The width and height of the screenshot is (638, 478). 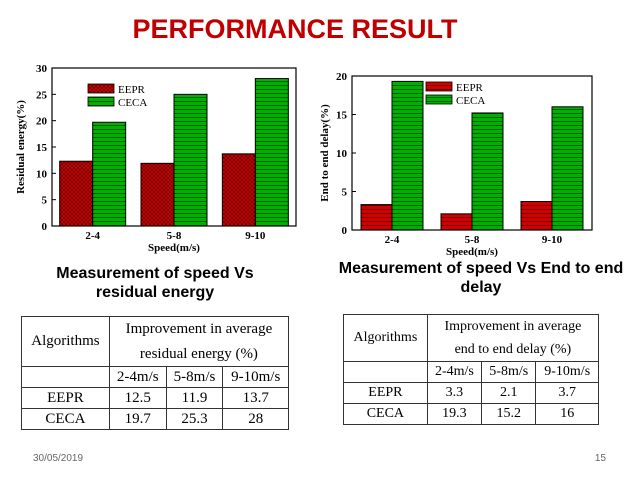 What do you see at coordinates (509, 393) in the screenshot?
I see `table-cell: 2.1` at bounding box center [509, 393].